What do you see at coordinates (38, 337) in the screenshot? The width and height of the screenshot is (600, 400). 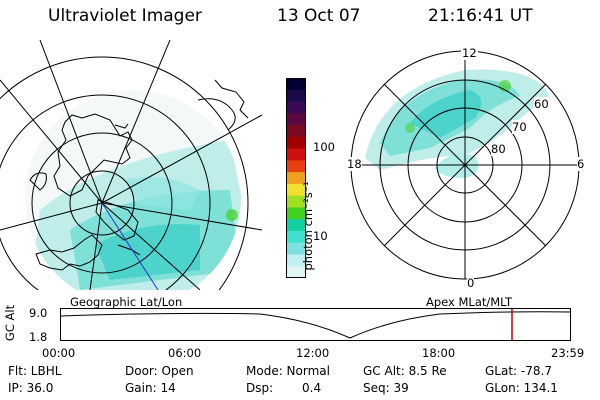 I see `alt-tick-1.8: 1.8` at bounding box center [38, 337].